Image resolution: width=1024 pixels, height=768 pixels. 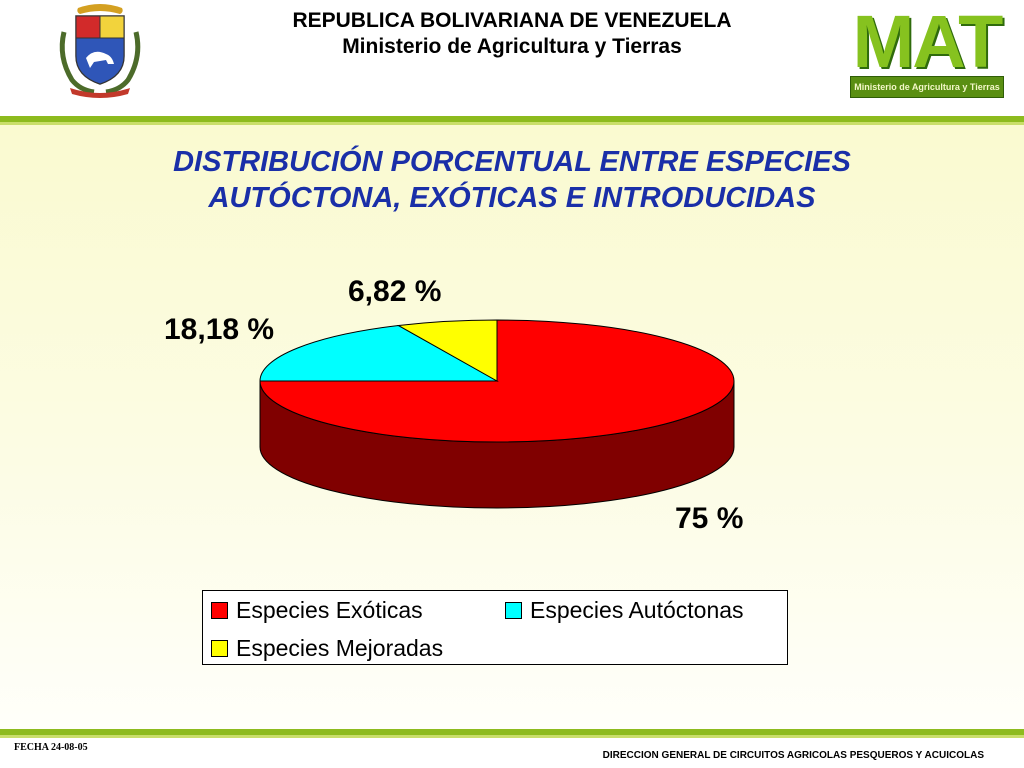 What do you see at coordinates (340, 648) in the screenshot?
I see `legend-label-mejoradas: Especies Mejoradas` at bounding box center [340, 648].